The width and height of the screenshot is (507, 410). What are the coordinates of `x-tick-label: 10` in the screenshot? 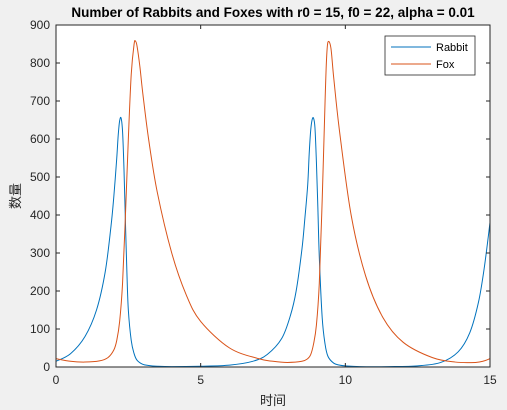 It's located at (346, 380).